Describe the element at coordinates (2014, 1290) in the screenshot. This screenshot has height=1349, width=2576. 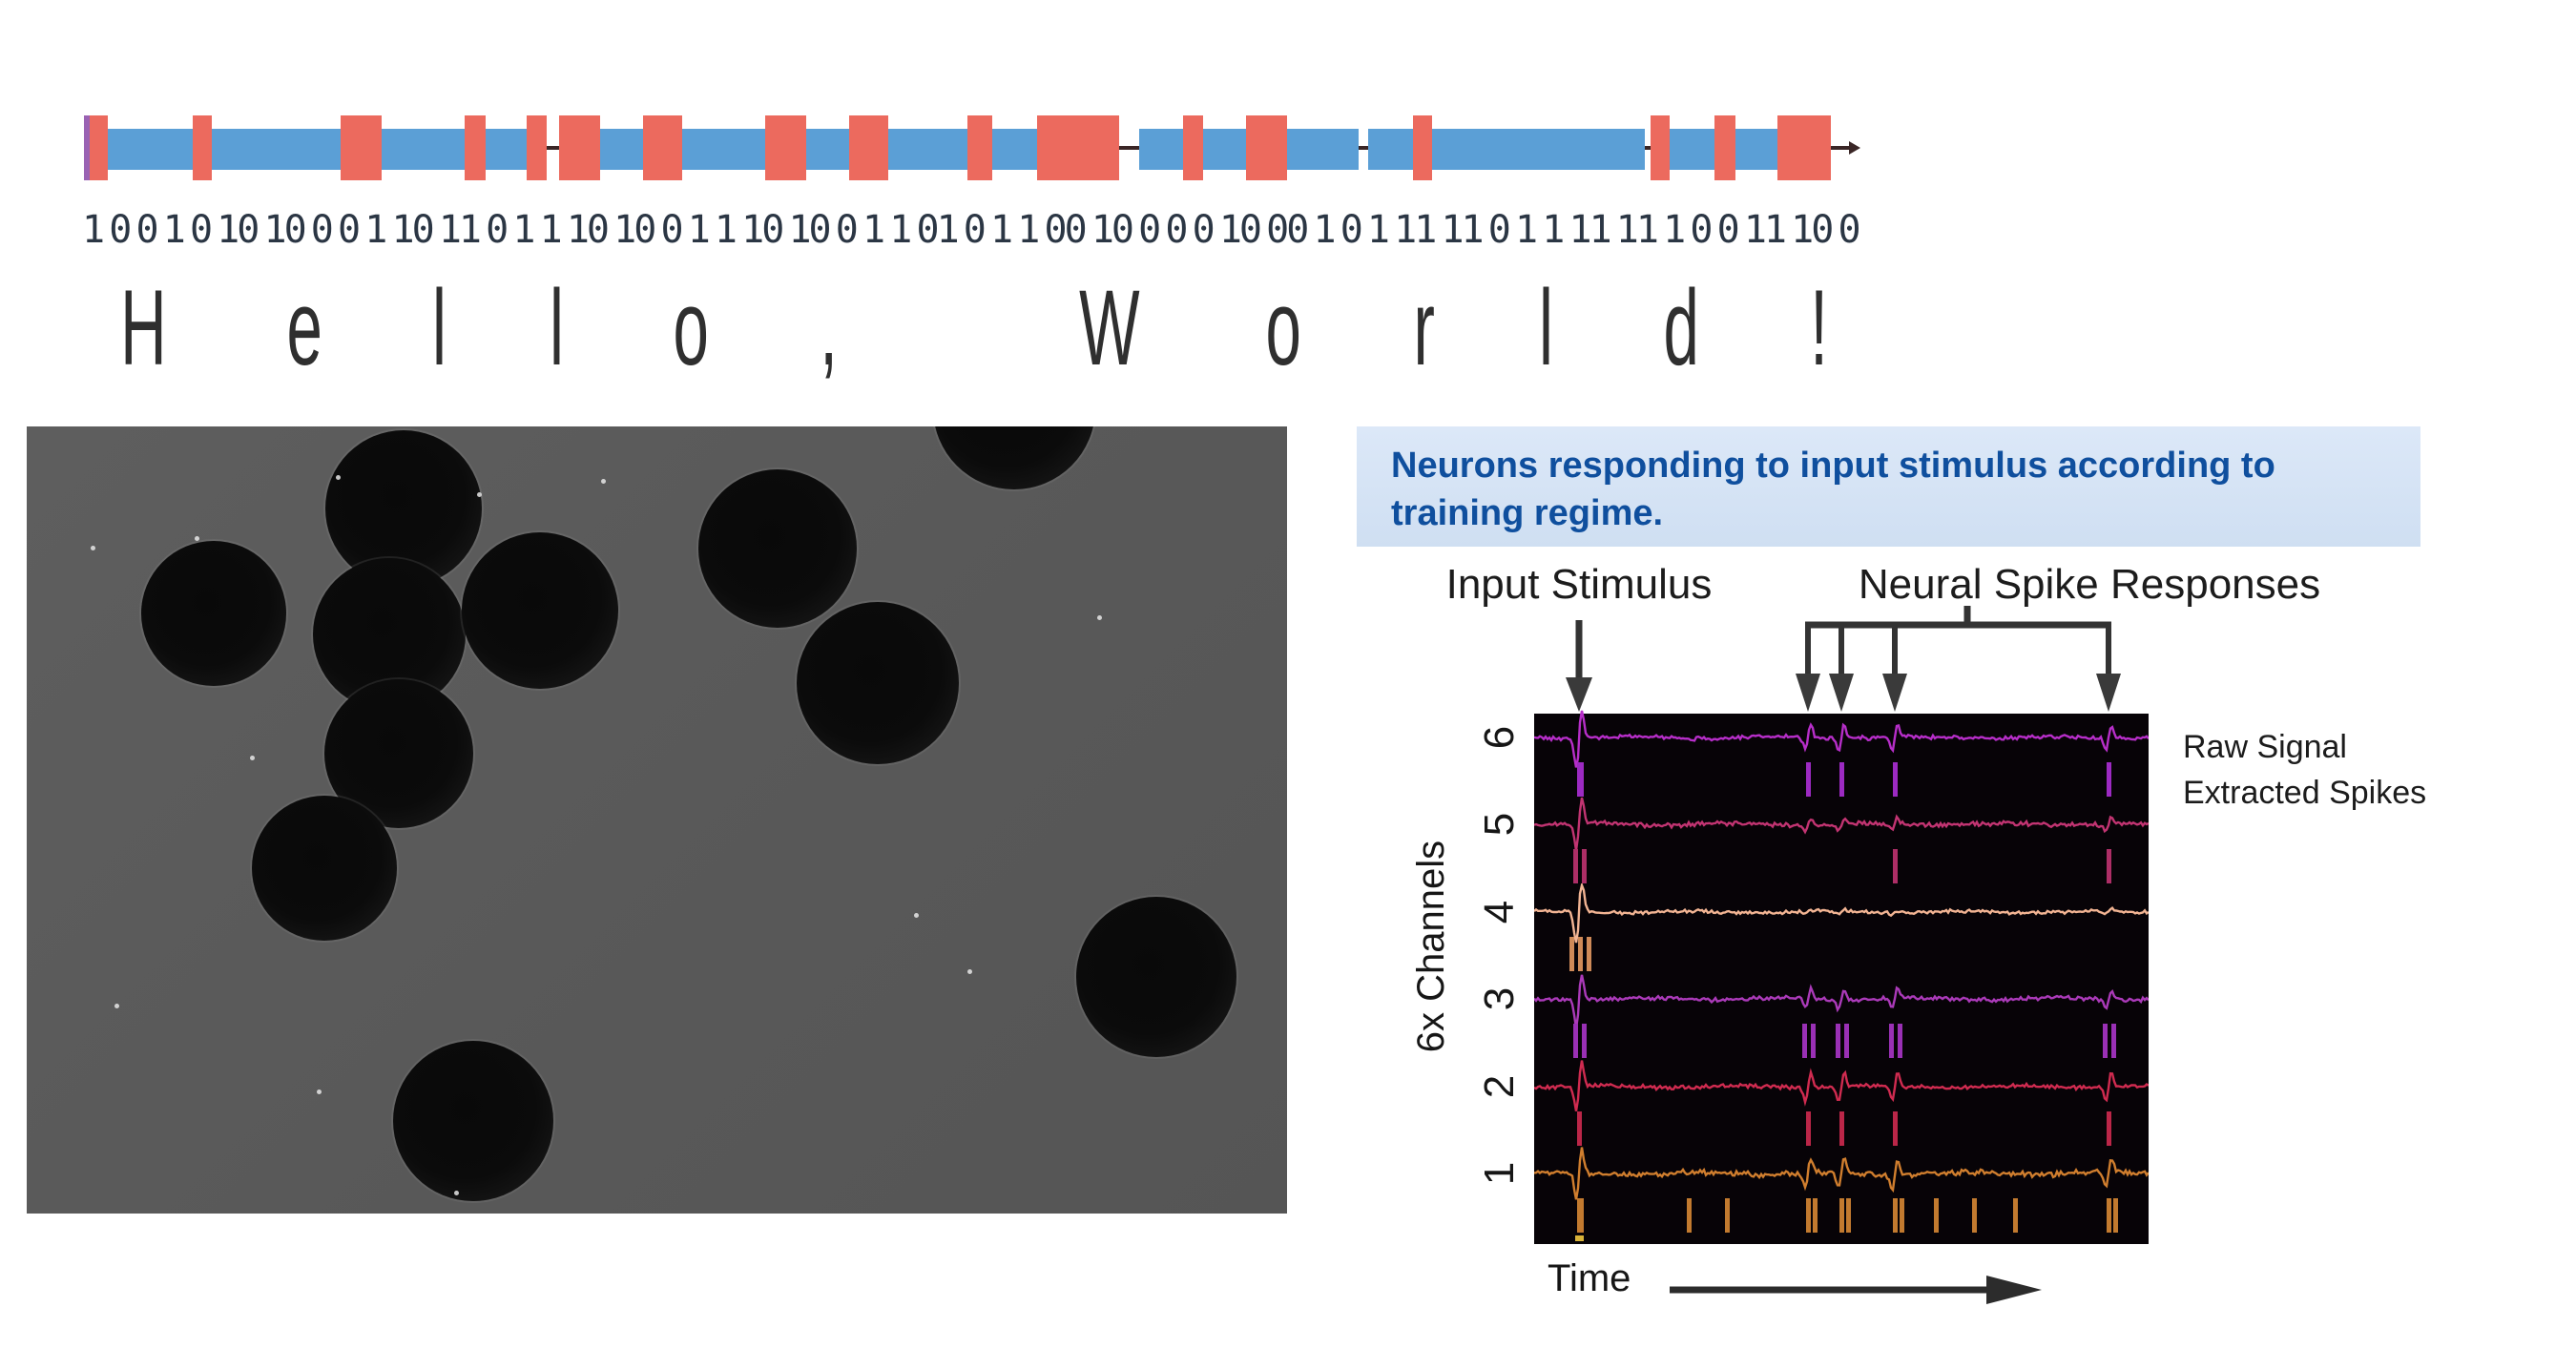
I see `time-arrowhead-icon` at that location.